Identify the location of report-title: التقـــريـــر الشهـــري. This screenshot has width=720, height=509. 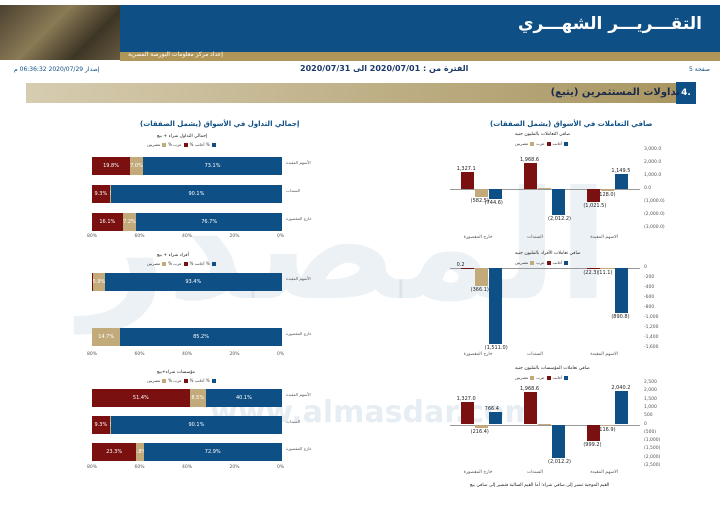
(609, 24).